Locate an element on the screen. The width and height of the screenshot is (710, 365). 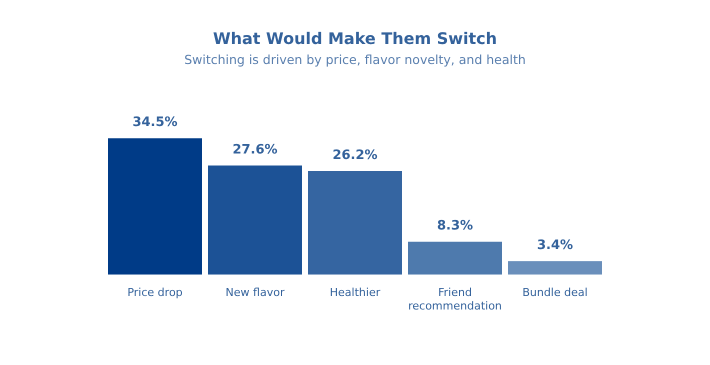
data-label: 8.3% is located at coordinates (455, 226).